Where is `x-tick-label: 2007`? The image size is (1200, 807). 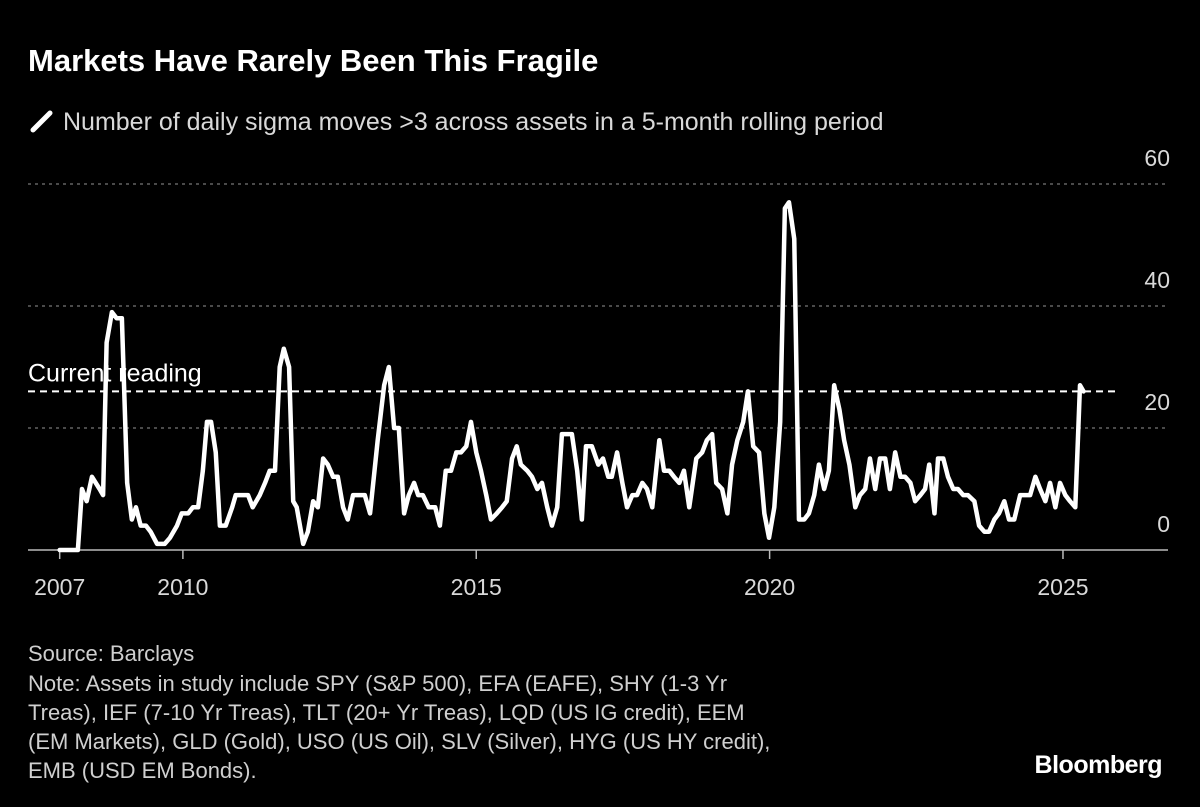
x-tick-label: 2007 is located at coordinates (59, 587).